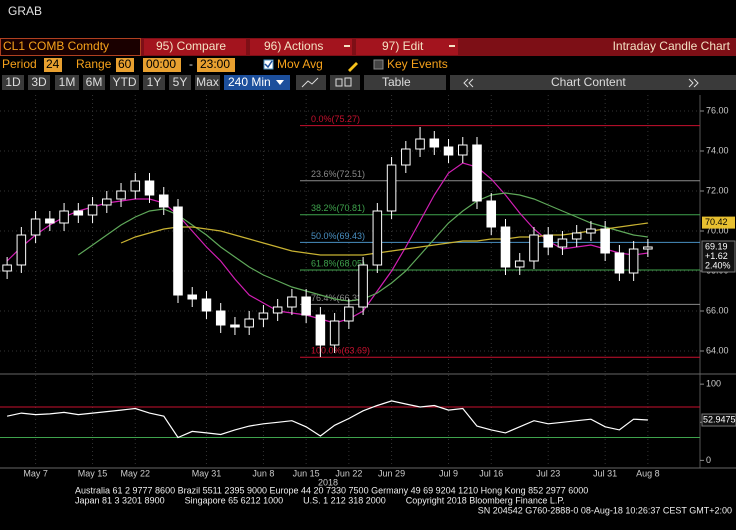 The width and height of the screenshot is (736, 530). I want to click on dropdown, so click(257, 82).